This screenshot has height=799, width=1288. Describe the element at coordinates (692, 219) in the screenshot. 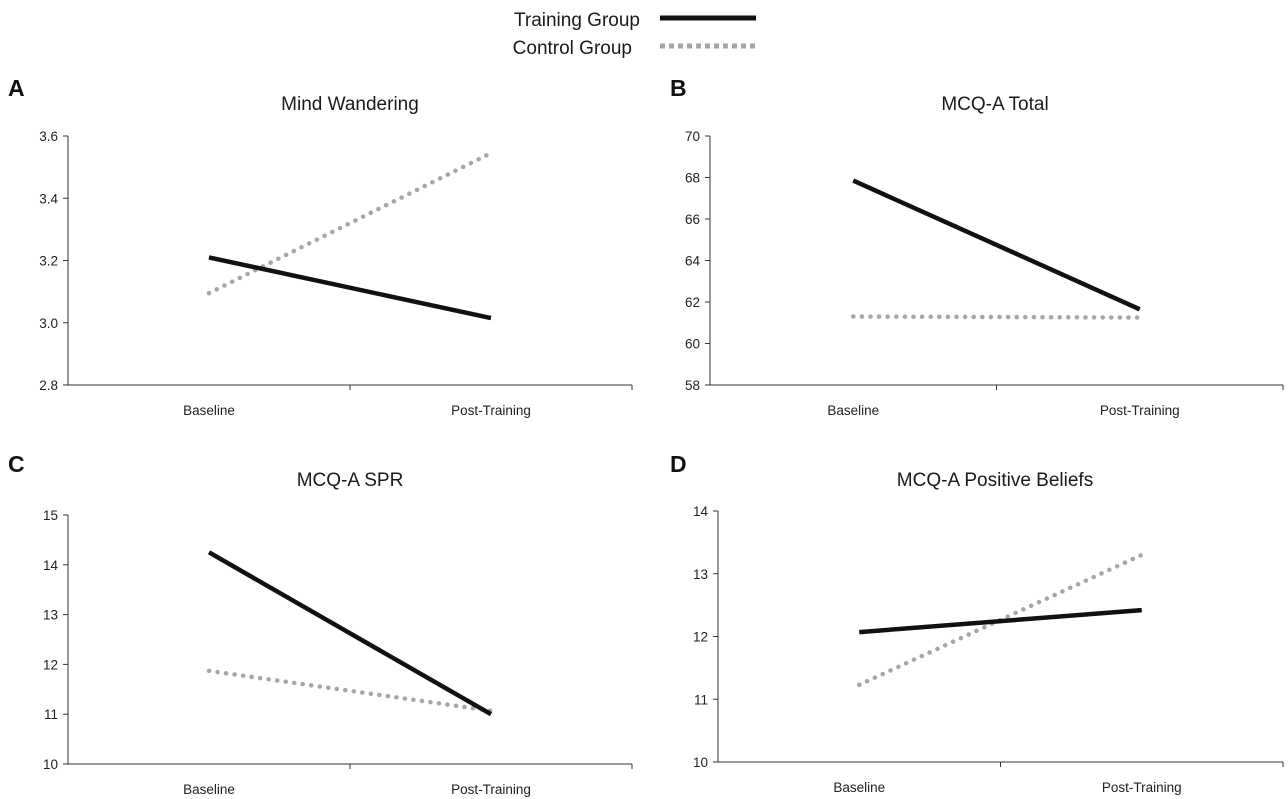

I see `y-tick-label: 66` at that location.